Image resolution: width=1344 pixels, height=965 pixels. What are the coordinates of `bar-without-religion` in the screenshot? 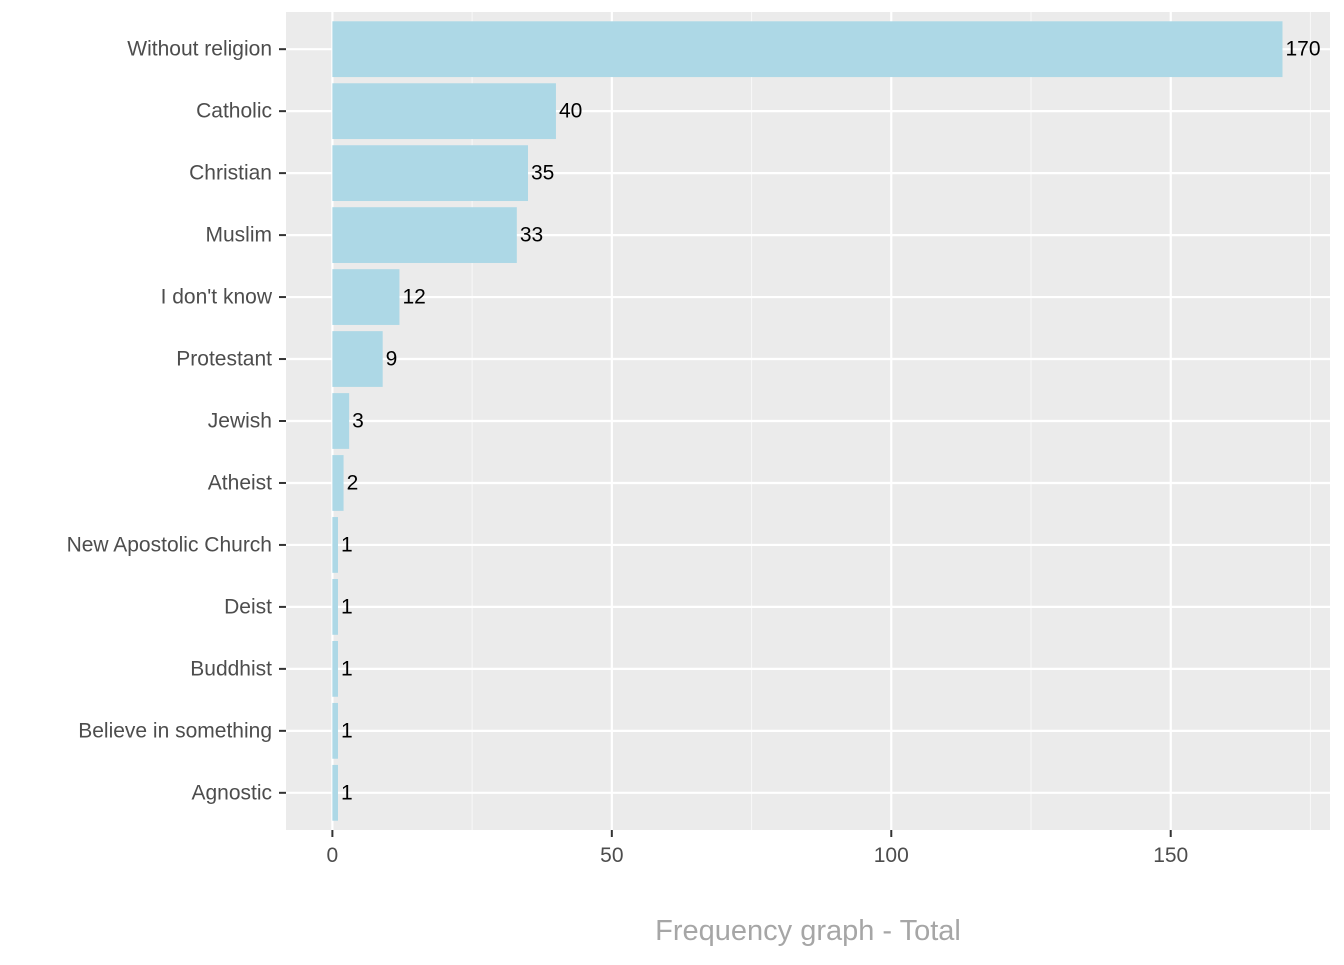 It's located at (807, 49).